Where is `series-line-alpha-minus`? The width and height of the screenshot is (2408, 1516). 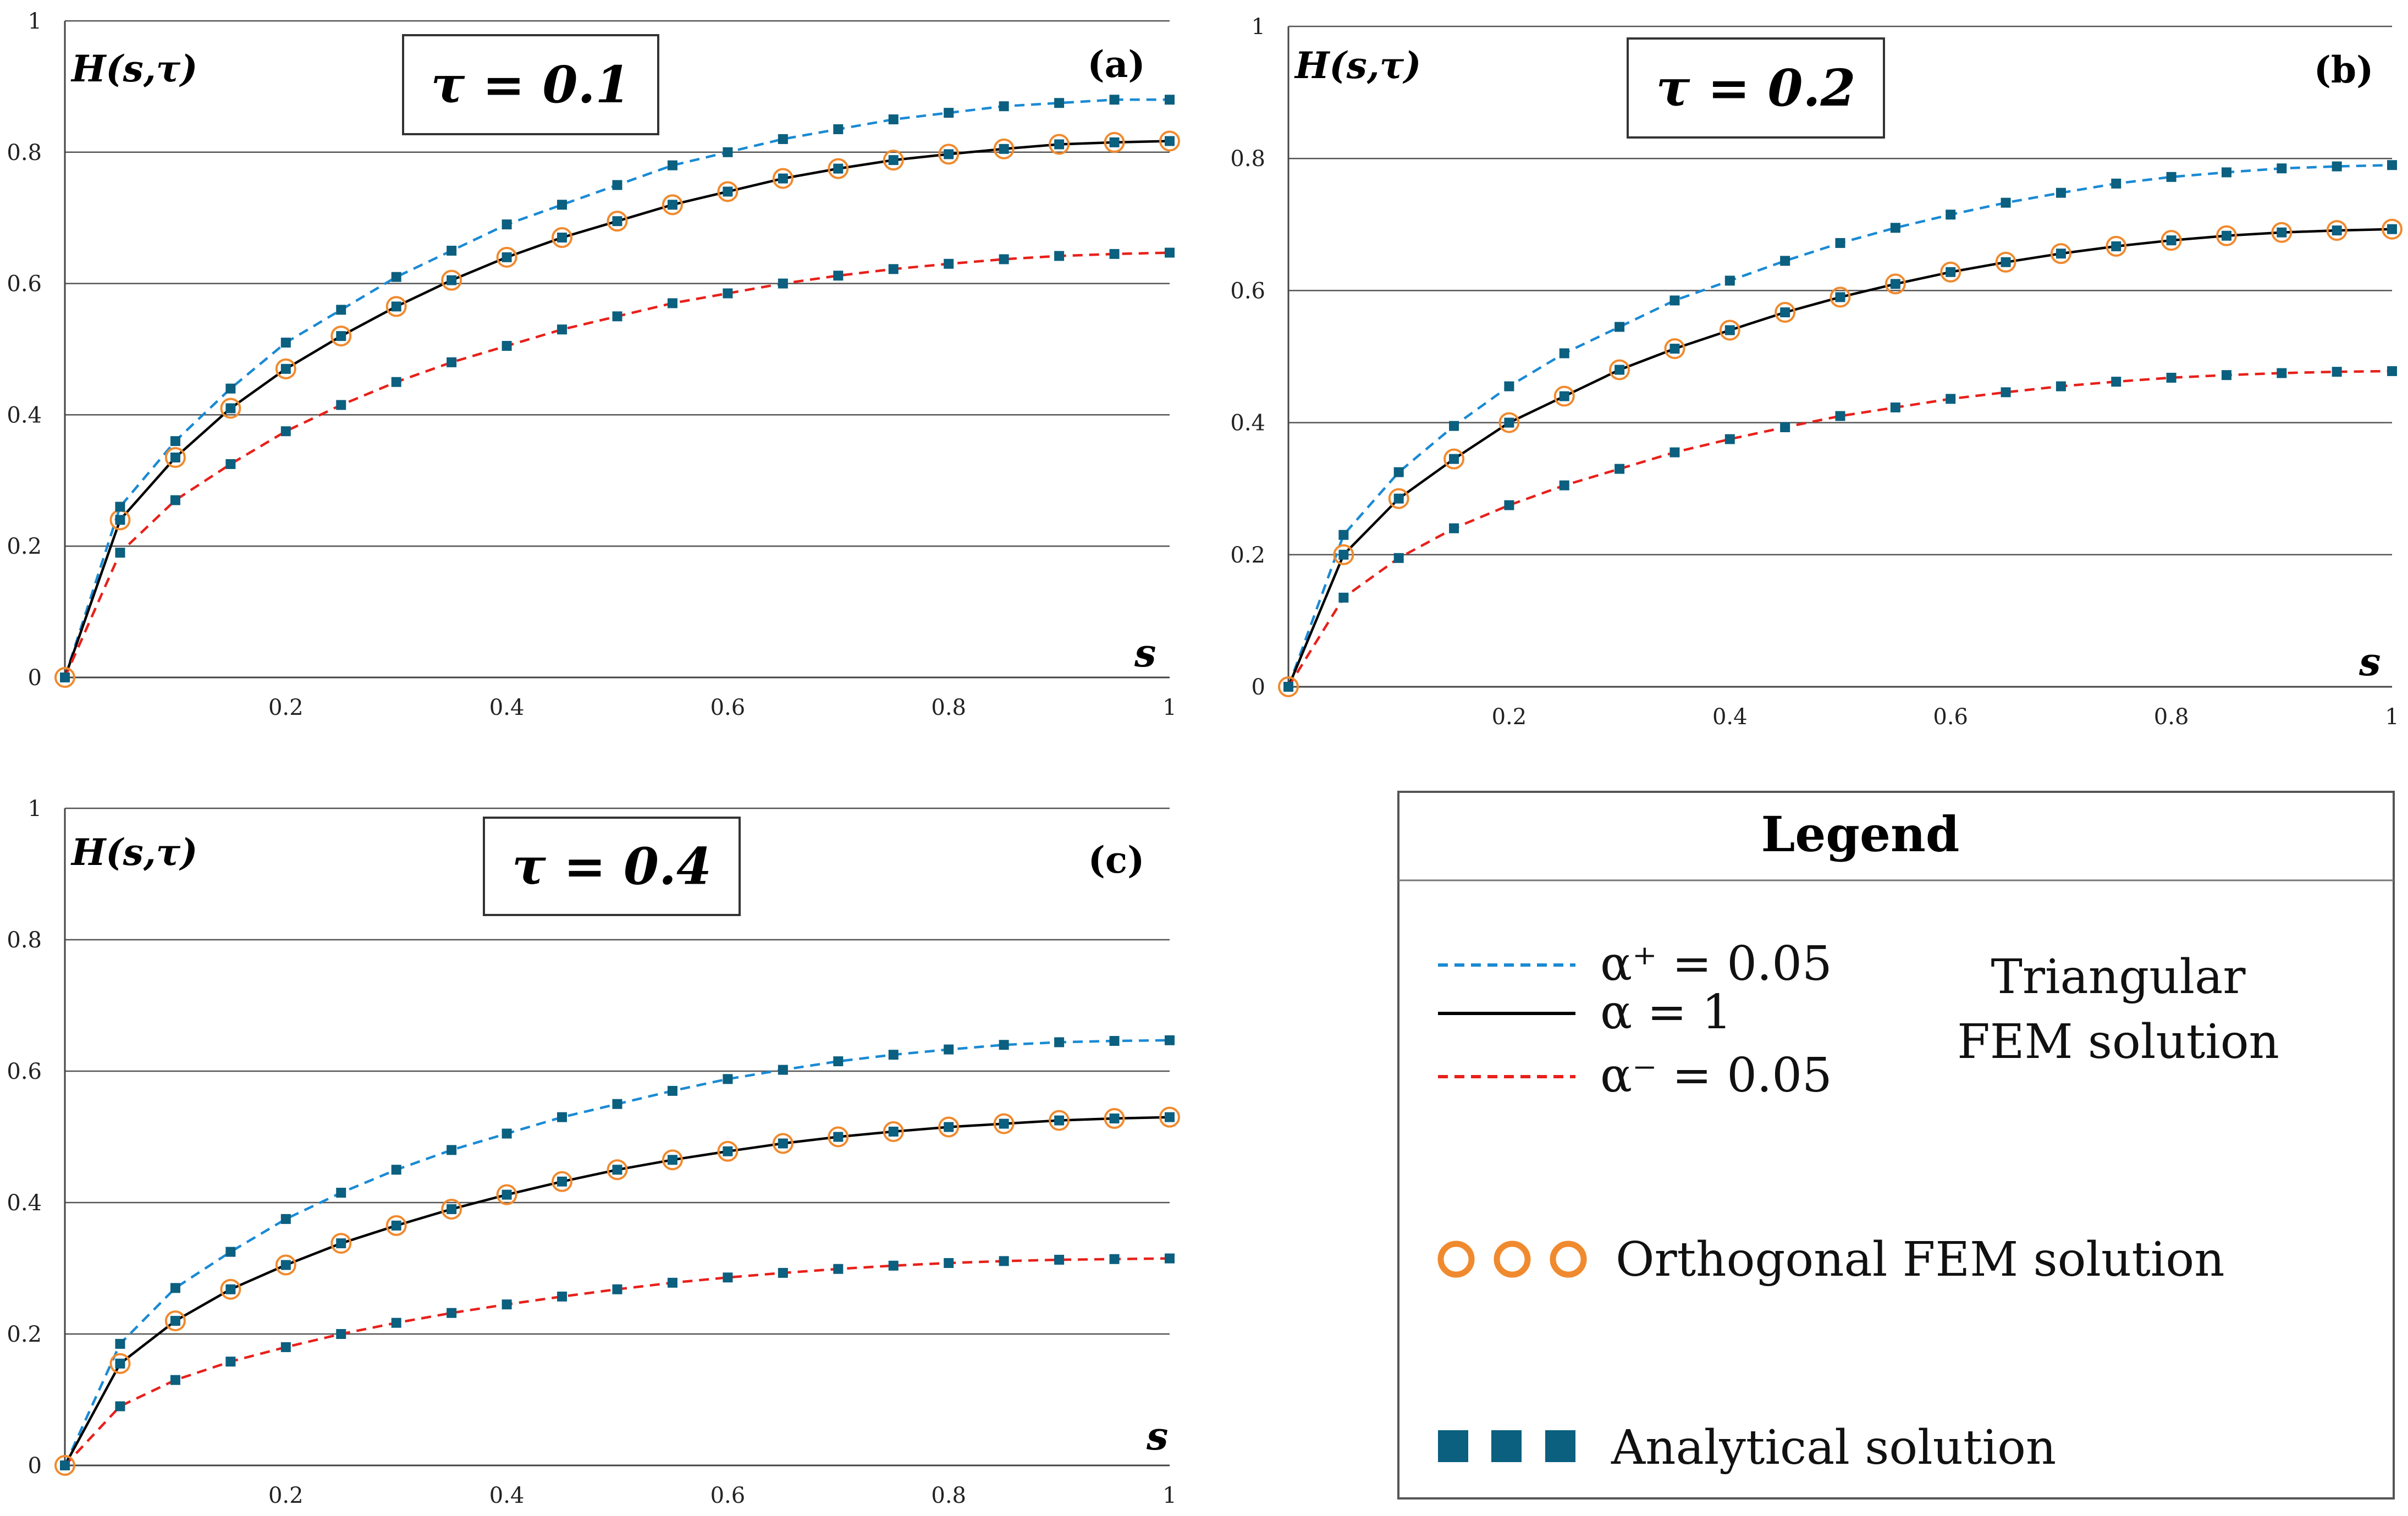 series-line-alpha-minus is located at coordinates (1840, 529).